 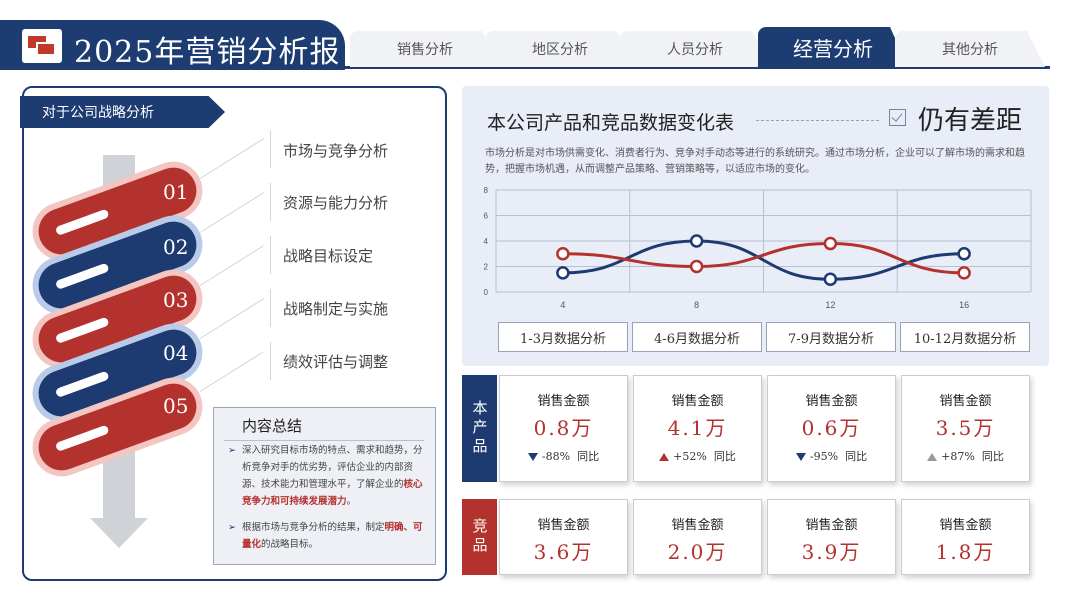 What do you see at coordinates (831, 428) in the screenshot?
I see `metric-card: 销售金额 0.6万 -95% 同比` at bounding box center [831, 428].